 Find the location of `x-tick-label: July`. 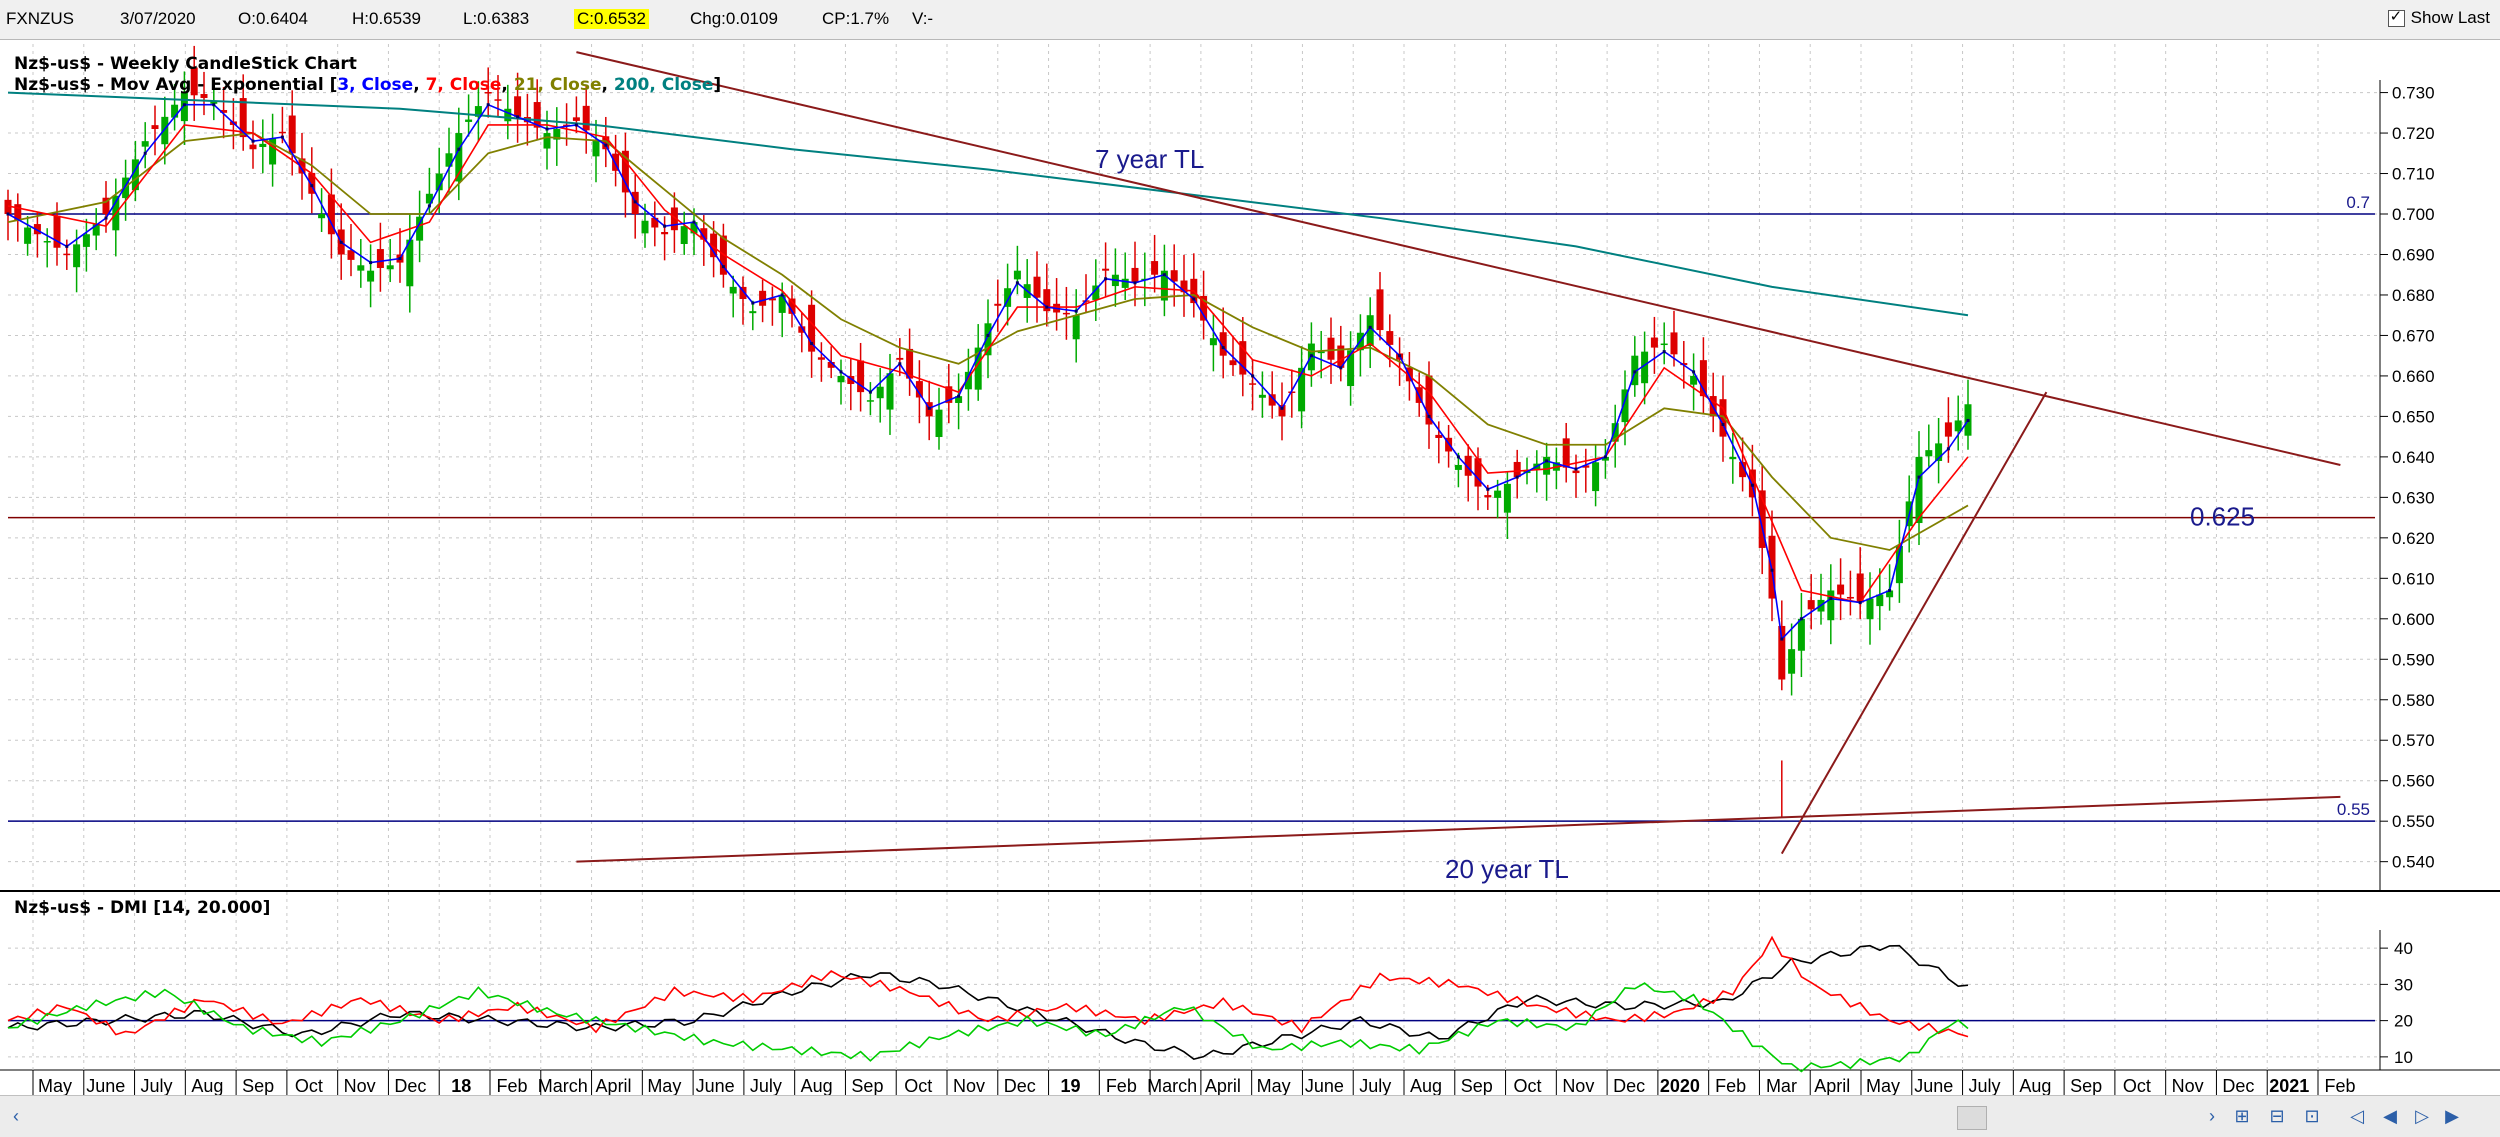

x-tick-label: July is located at coordinates (1375, 1085).